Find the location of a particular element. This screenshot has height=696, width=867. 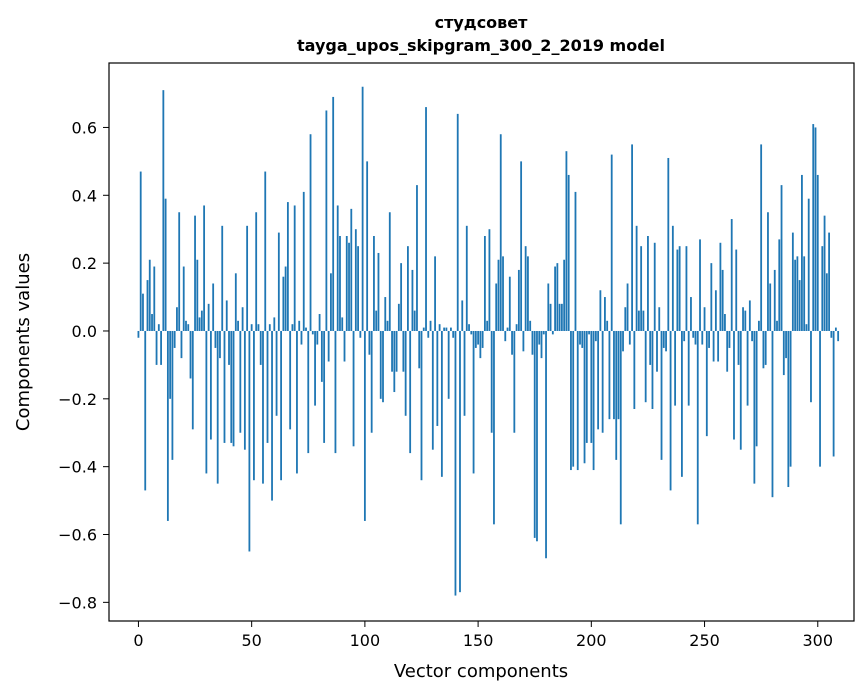

x-tick-label: 50 is located at coordinates (251, 640).